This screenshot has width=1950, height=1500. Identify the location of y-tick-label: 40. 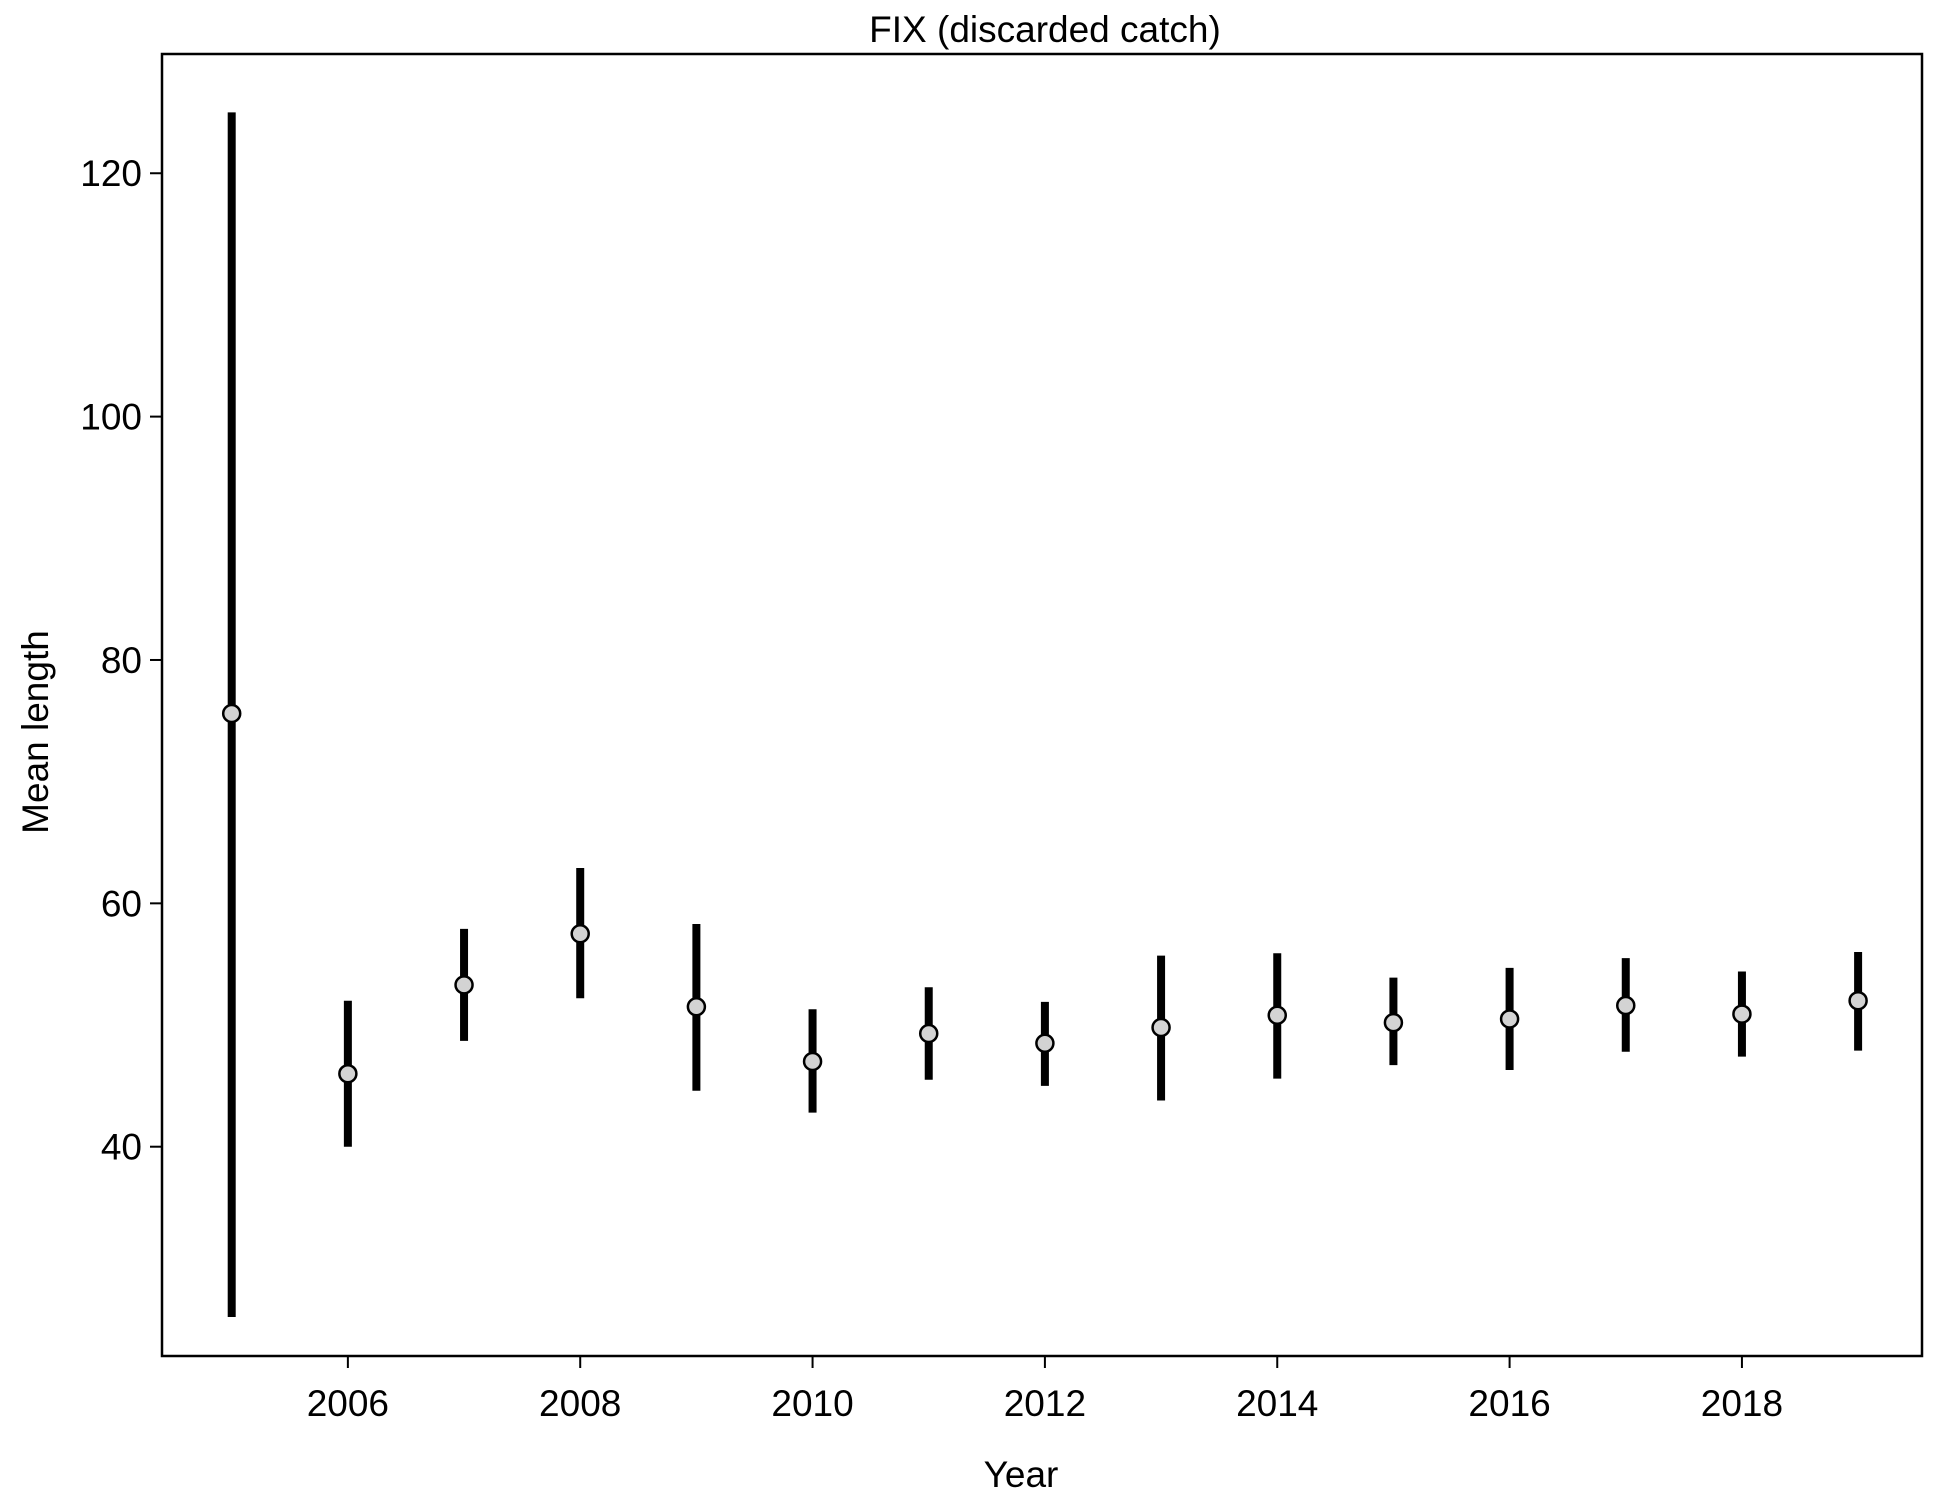
(121, 1147).